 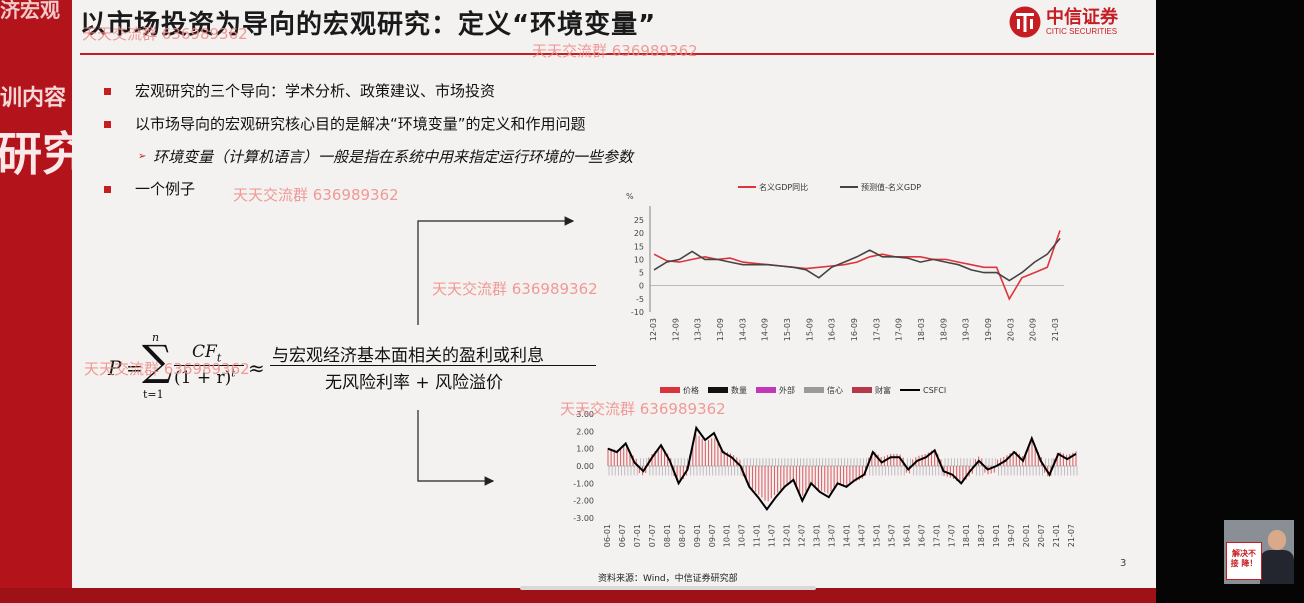 What do you see at coordinates (809, 329) in the screenshot?
I see `x-tick-label: 15-09` at bounding box center [809, 329].